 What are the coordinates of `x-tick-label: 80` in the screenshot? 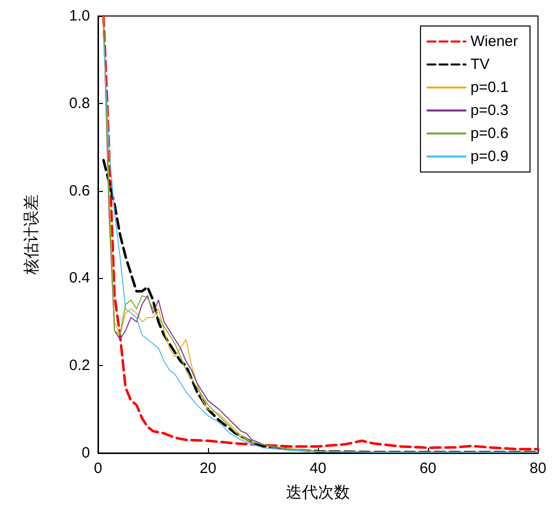 It's located at (538, 468).